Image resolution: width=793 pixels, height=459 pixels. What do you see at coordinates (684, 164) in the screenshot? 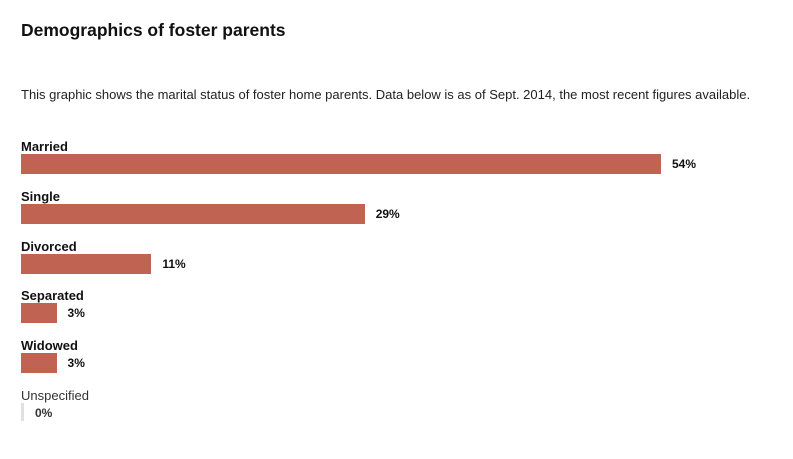
I see `value-label: 54%` at bounding box center [684, 164].